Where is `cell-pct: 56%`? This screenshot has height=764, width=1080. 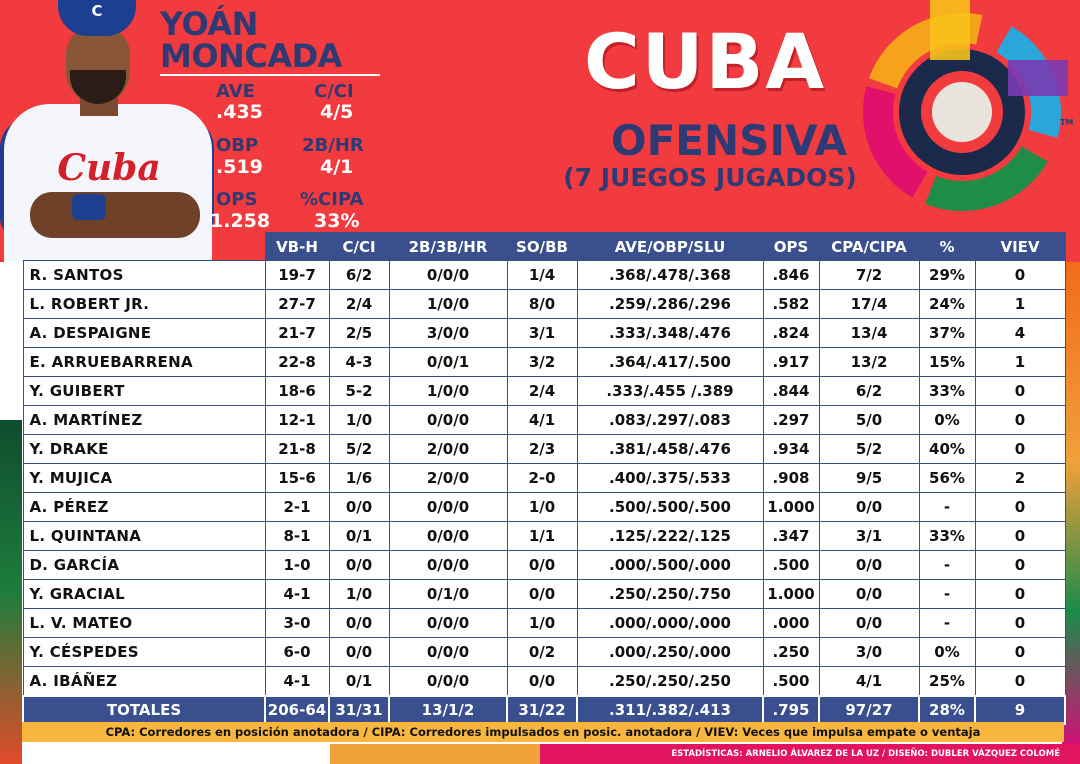
cell-pct: 56% is located at coordinates (947, 478).